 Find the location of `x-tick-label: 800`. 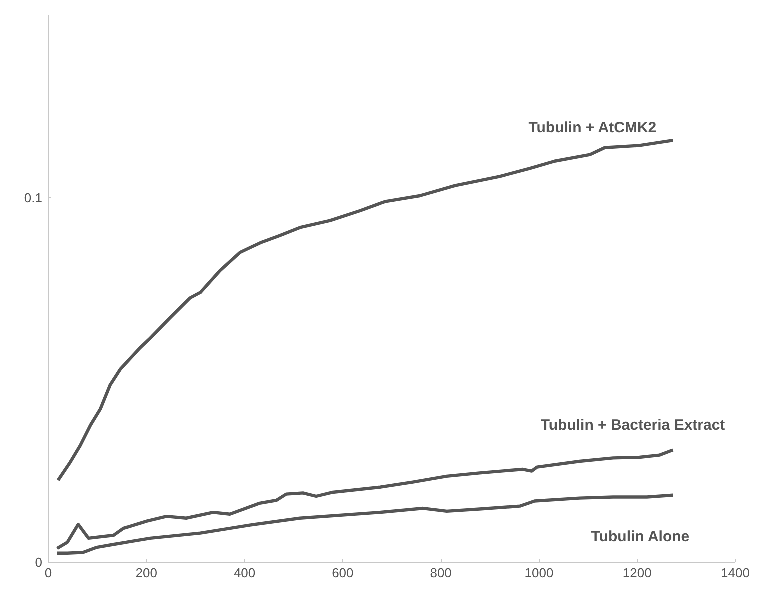

x-tick-label: 800 is located at coordinates (441, 573).